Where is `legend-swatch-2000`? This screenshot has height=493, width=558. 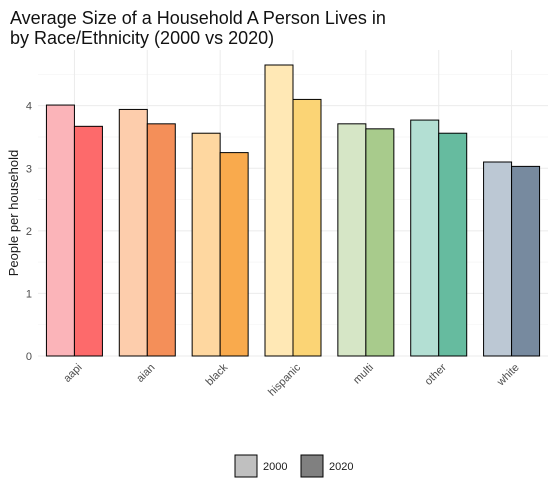 legend-swatch-2000 is located at coordinates (246, 466).